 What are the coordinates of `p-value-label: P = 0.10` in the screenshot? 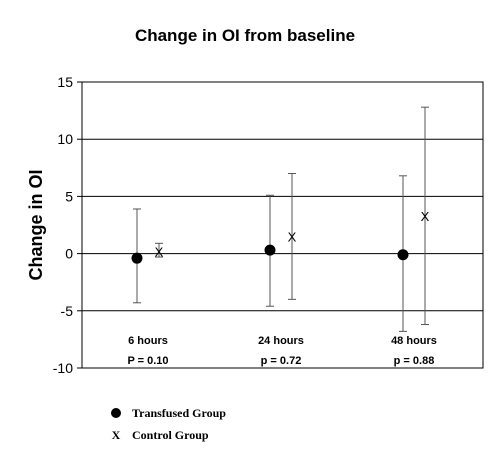 It's located at (147, 361).